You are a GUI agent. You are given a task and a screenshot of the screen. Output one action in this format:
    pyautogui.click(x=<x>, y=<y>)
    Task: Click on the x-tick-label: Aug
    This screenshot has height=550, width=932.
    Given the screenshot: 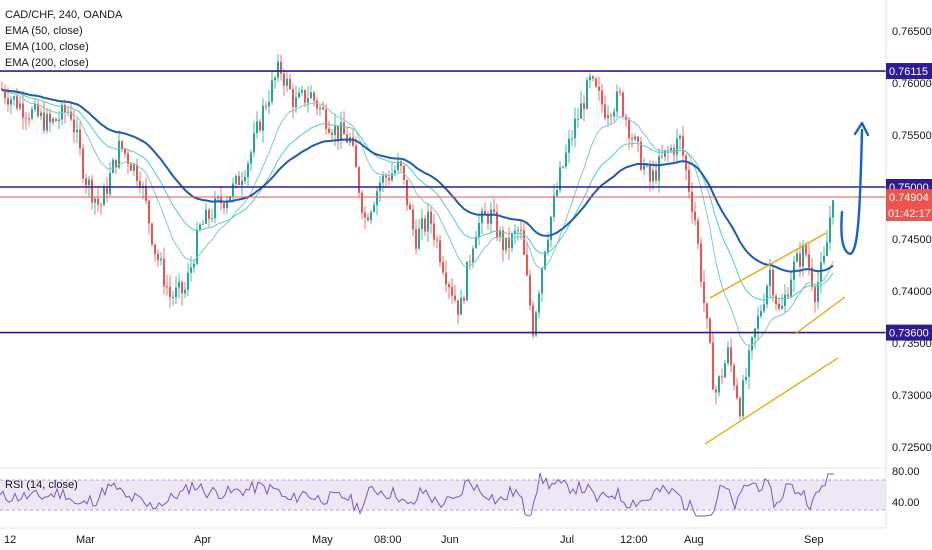 What is the action you would take?
    pyautogui.click(x=694, y=540)
    